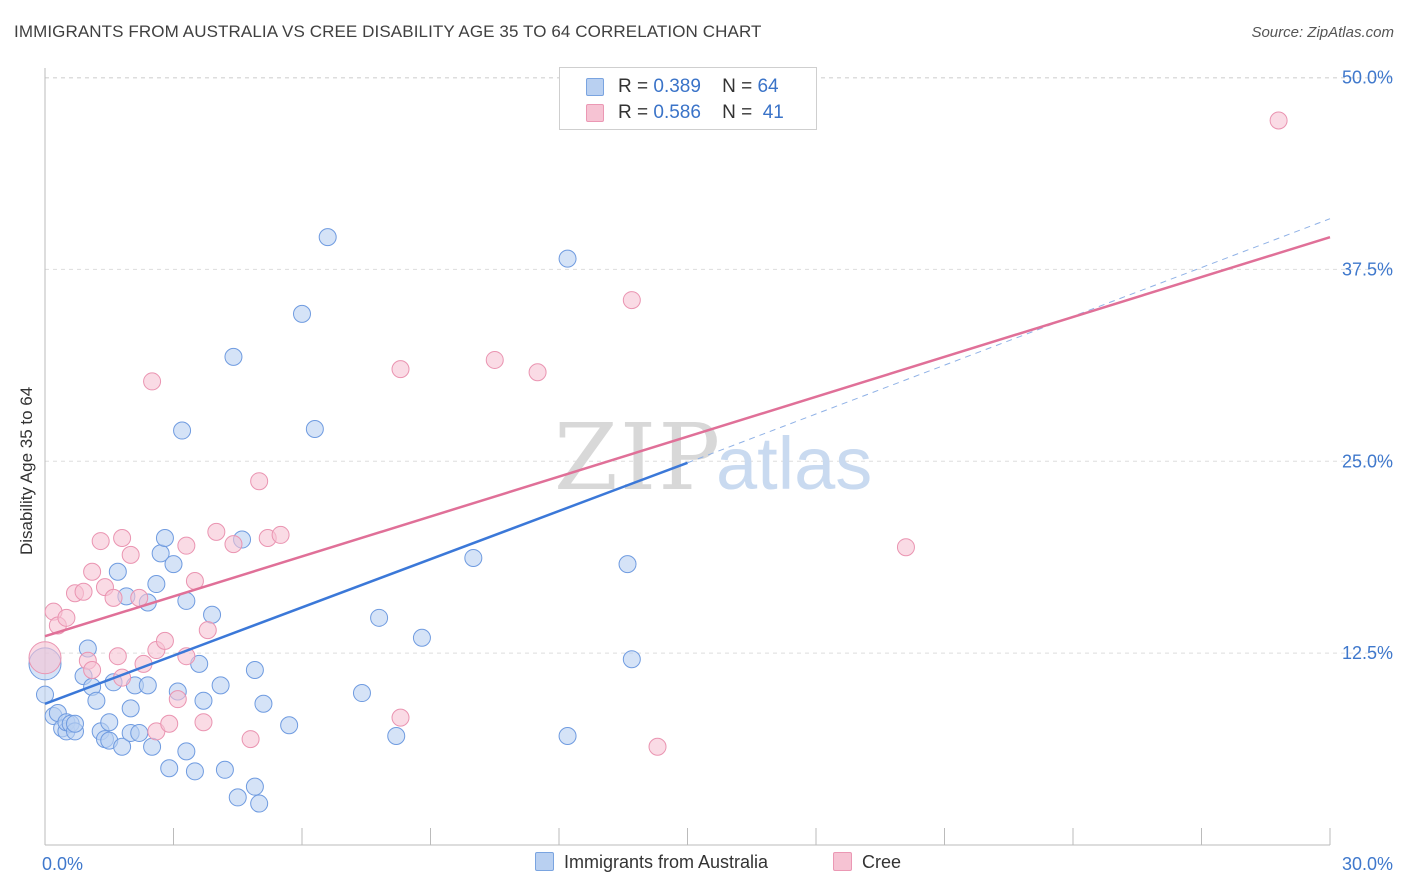  What do you see at coordinates (1367, 269) in the screenshot?
I see `y-tick-label: 37.5%` at bounding box center [1367, 269].